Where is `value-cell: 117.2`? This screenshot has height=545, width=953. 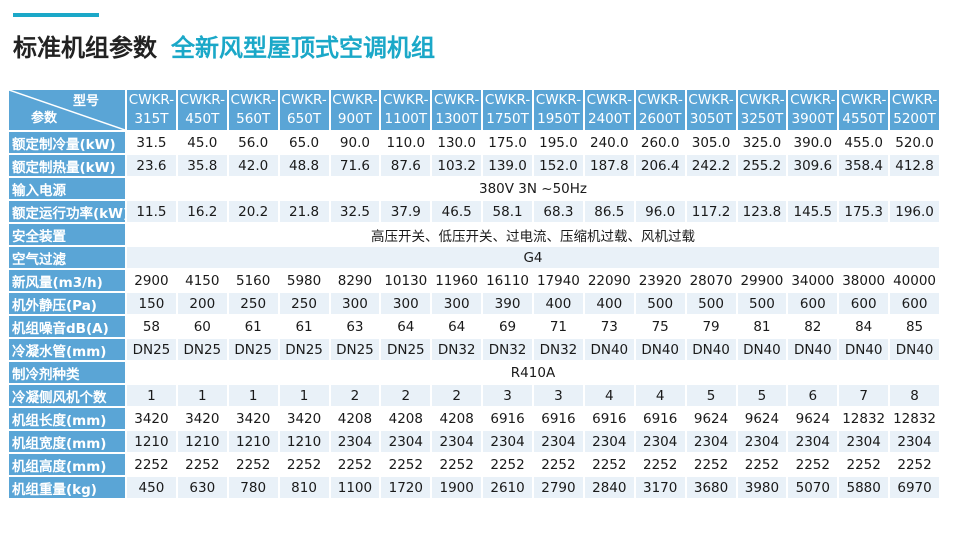
value-cell: 117.2 is located at coordinates (711, 211).